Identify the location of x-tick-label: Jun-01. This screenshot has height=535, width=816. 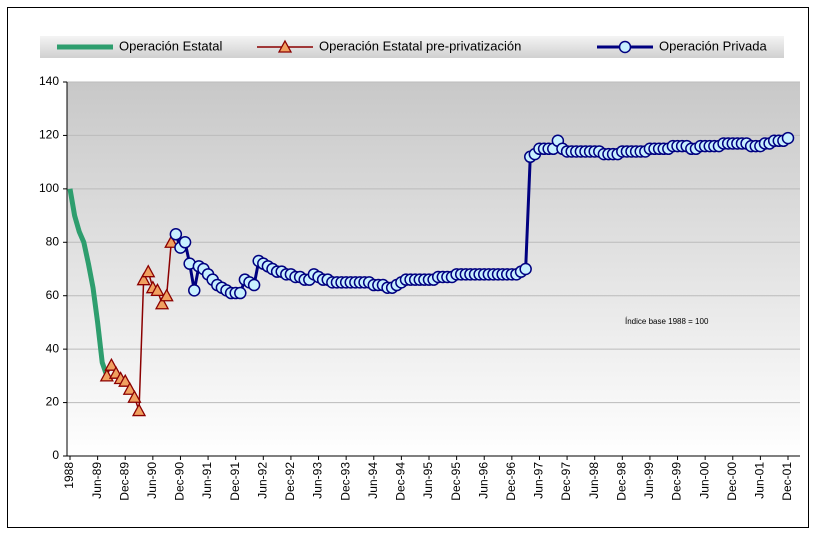
(760, 480).